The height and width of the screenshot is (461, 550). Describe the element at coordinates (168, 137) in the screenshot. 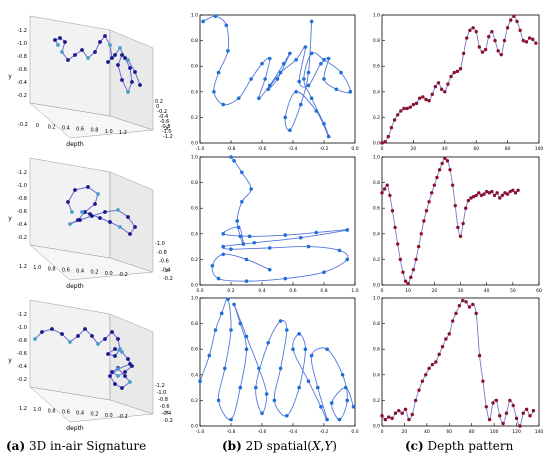

I see `x-tick-label: -1.2` at that location.